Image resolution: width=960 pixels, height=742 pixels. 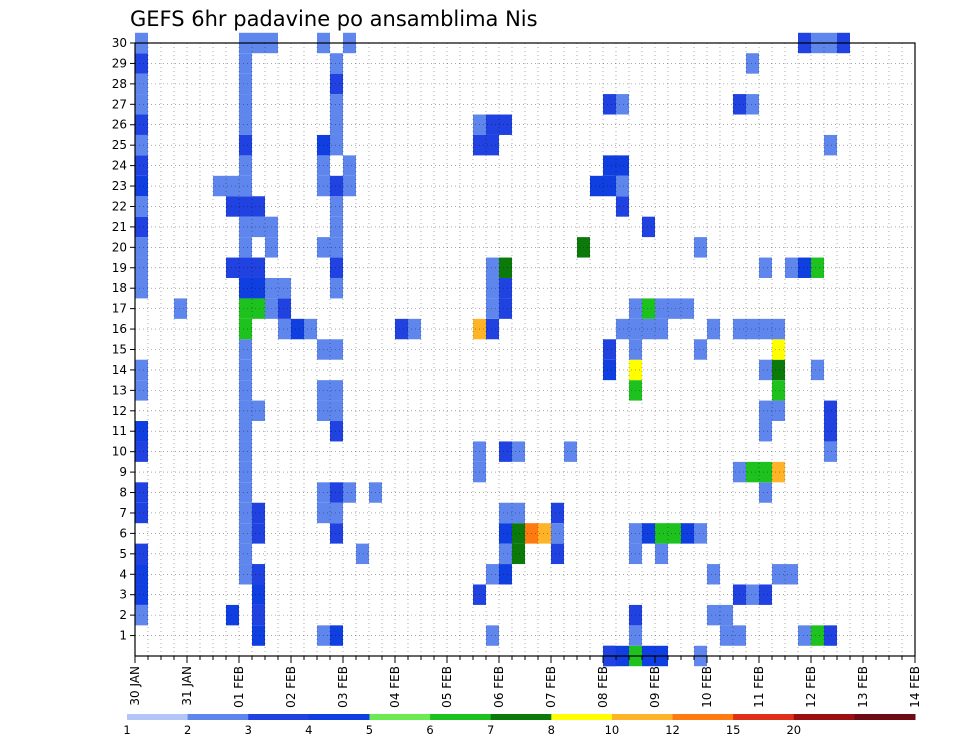 I want to click on y-tick-label: 12, so click(x=119, y=411).